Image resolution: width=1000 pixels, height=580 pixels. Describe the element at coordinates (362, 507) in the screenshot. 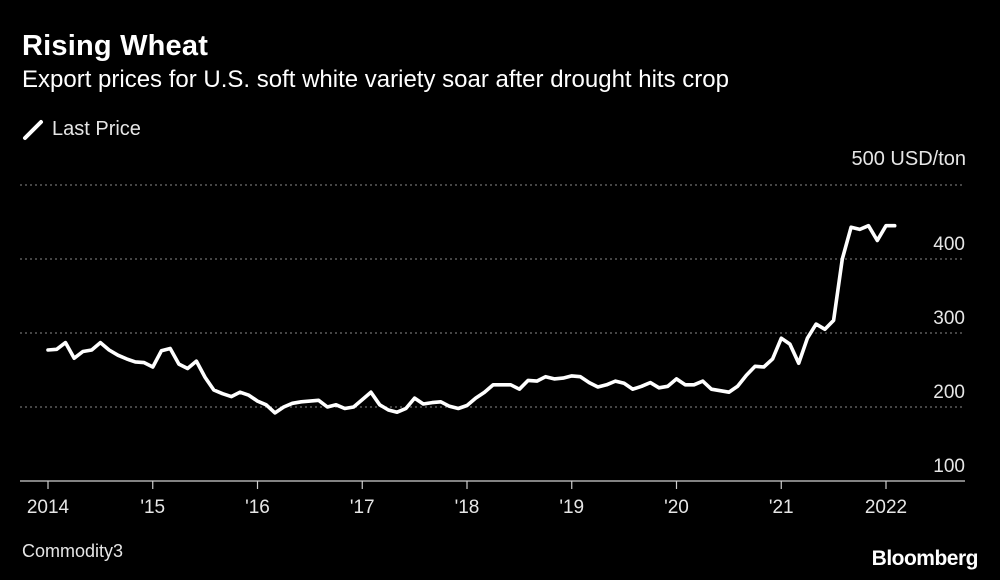

I see `x-tick-label-'17: '17` at that location.